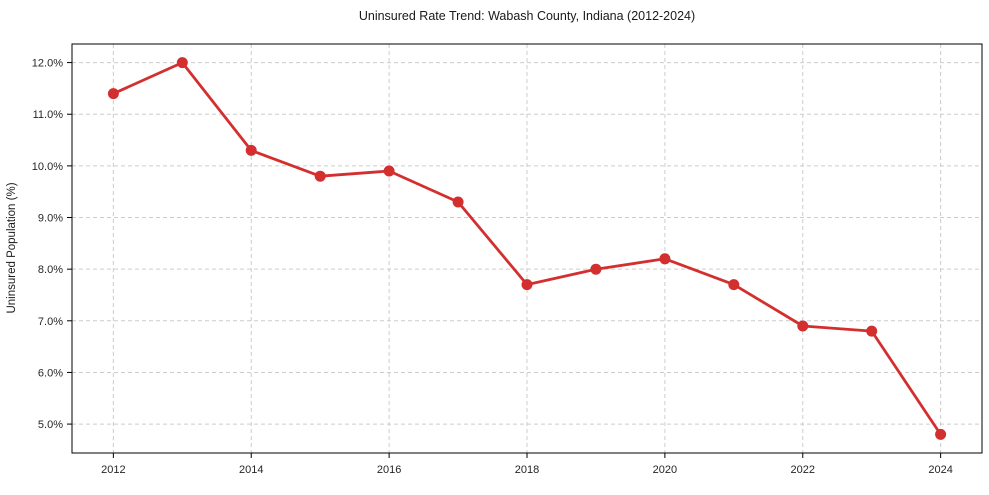  What do you see at coordinates (665, 470) in the screenshot?
I see `x-tick-label: 2020` at bounding box center [665, 470].